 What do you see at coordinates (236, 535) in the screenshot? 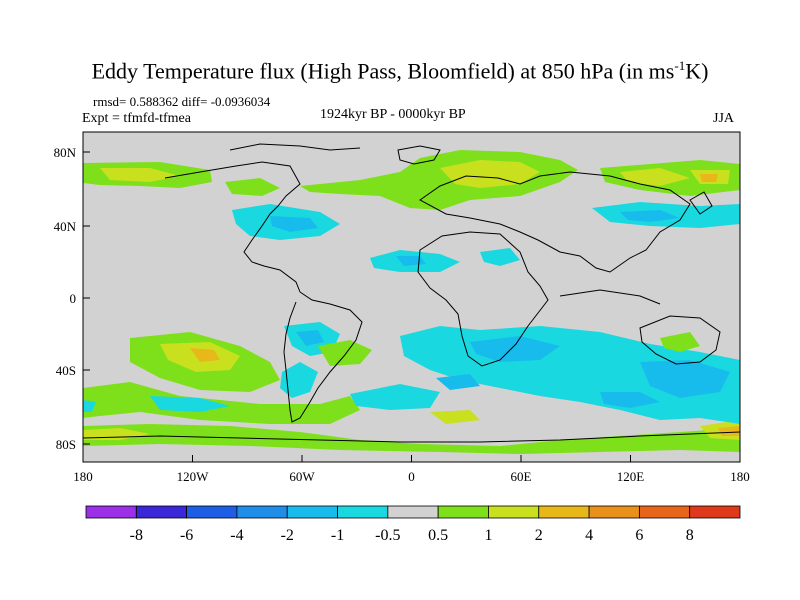
I see `colorbar-label: -4` at bounding box center [236, 535].